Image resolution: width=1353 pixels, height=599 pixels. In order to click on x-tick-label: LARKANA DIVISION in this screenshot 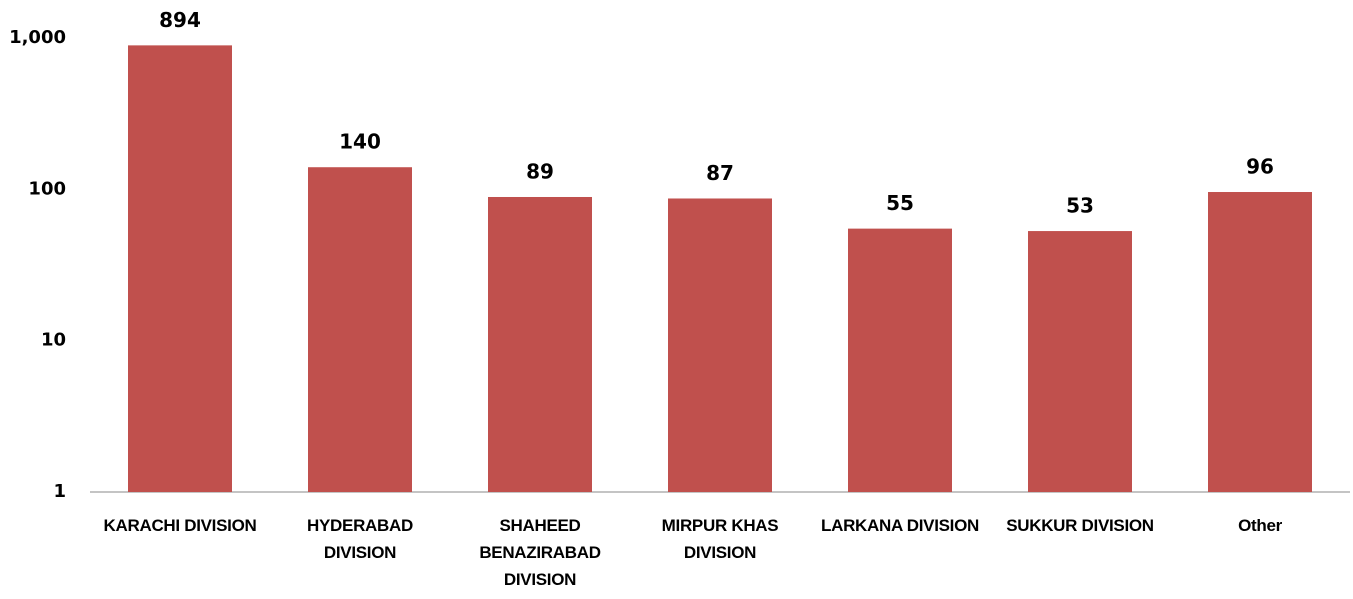, I will do `click(900, 525)`.